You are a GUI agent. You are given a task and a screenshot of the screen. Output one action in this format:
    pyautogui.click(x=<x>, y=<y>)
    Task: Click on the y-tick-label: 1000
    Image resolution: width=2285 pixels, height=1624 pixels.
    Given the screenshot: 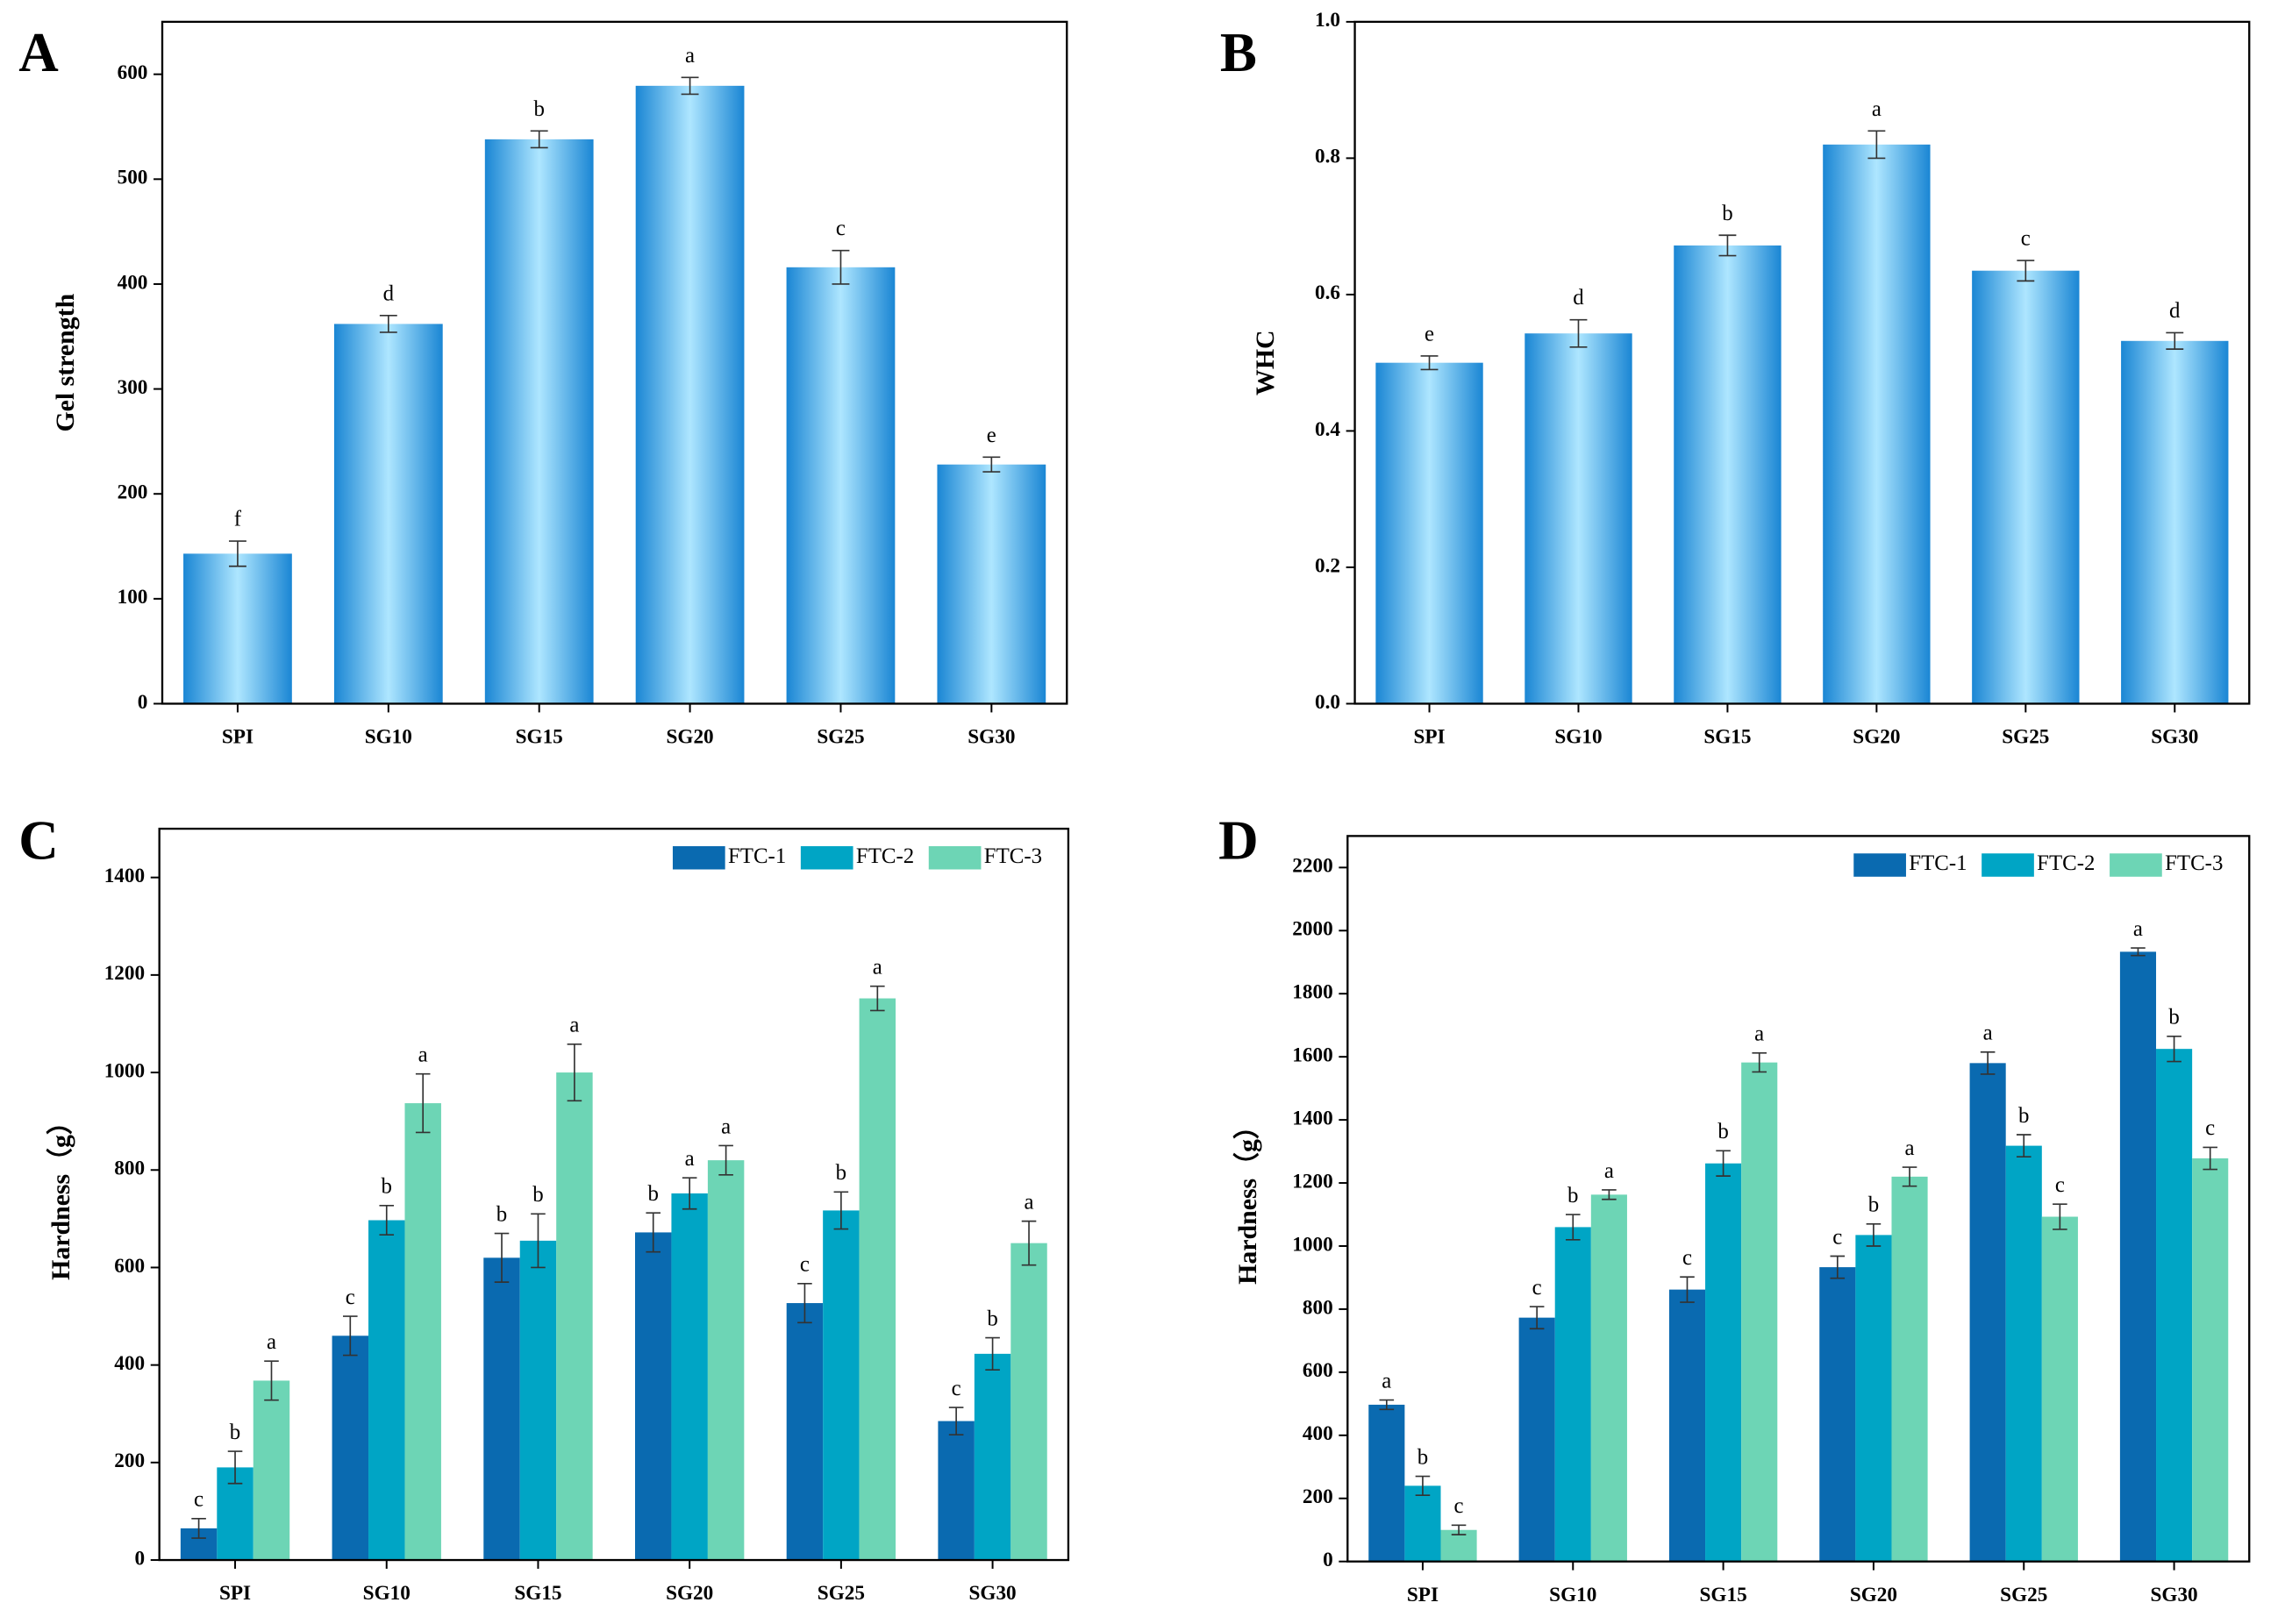 What is the action you would take?
    pyautogui.click(x=1312, y=1245)
    